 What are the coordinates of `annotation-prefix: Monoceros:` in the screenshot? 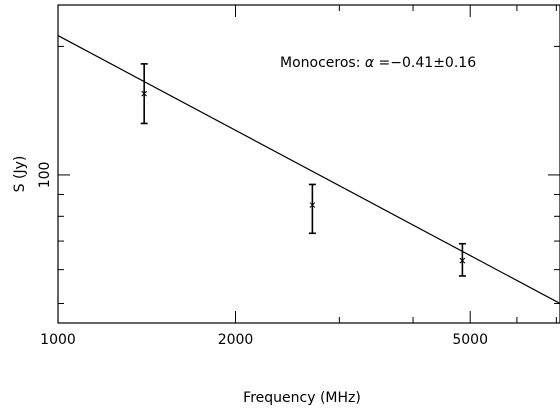 It's located at (322, 63).